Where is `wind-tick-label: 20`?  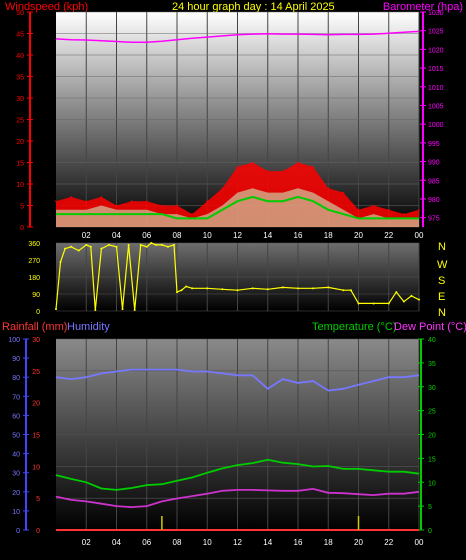
wind-tick-label: 20 is located at coordinates (20, 142).